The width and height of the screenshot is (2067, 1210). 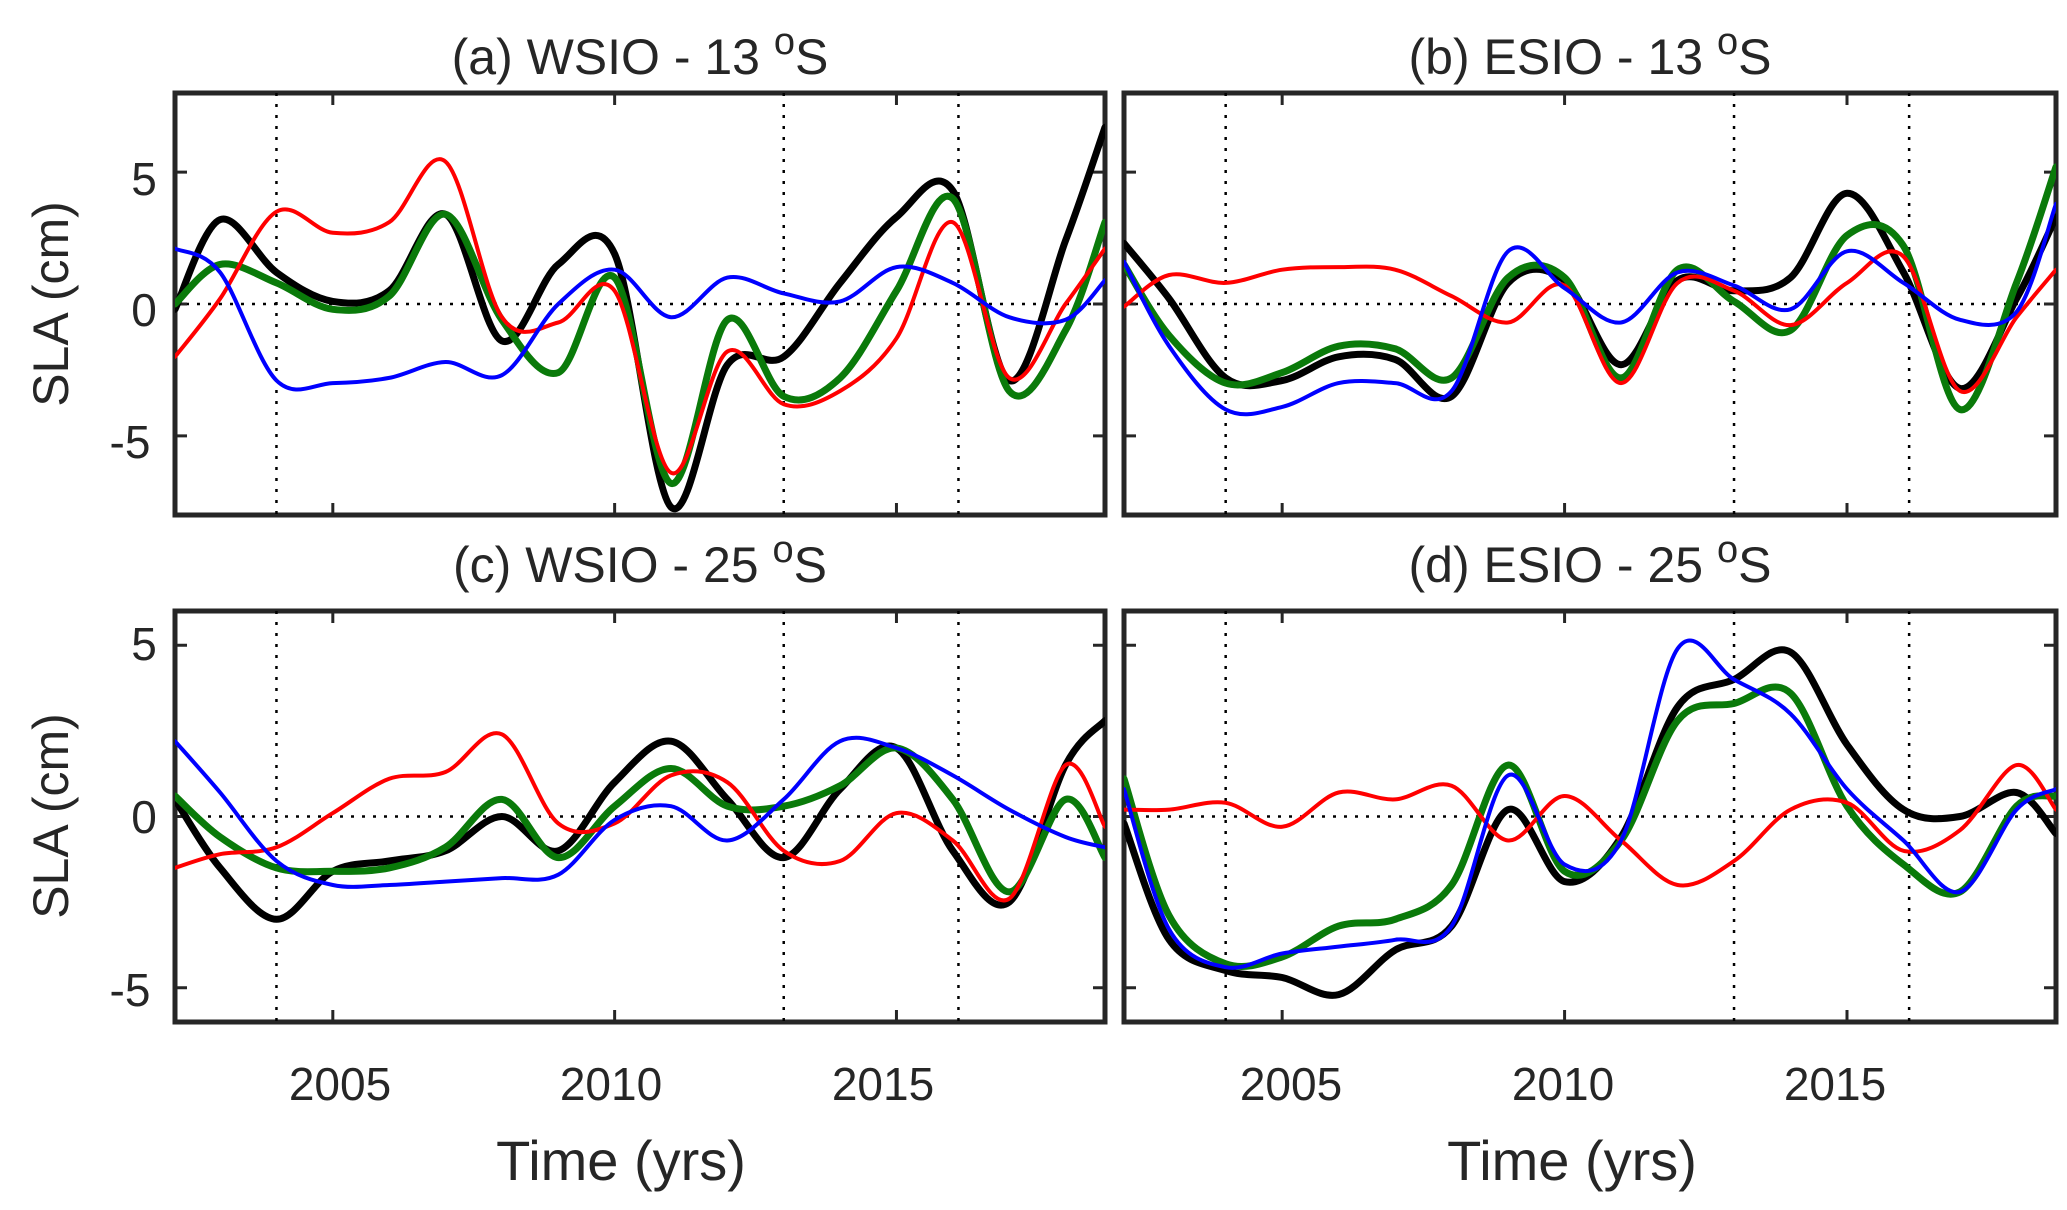 I want to click on panel-c-title-end: S, so click(x=810, y=565).